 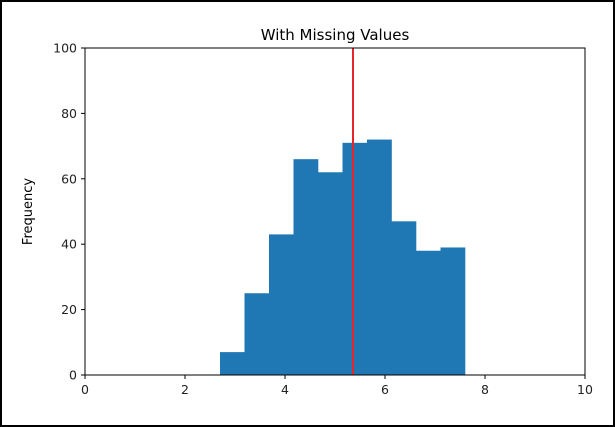 I want to click on x-tick-label: 6, so click(x=385, y=389).